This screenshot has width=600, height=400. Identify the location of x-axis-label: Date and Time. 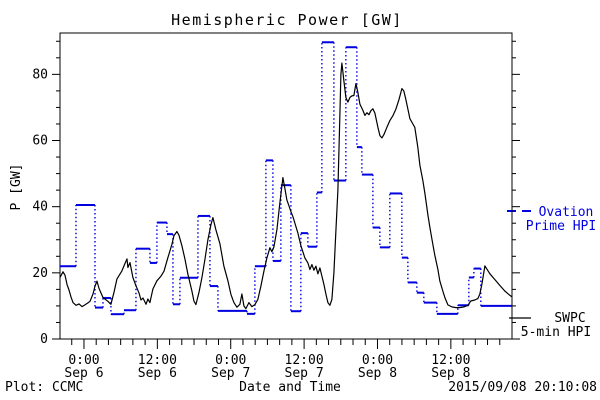
(290, 387).